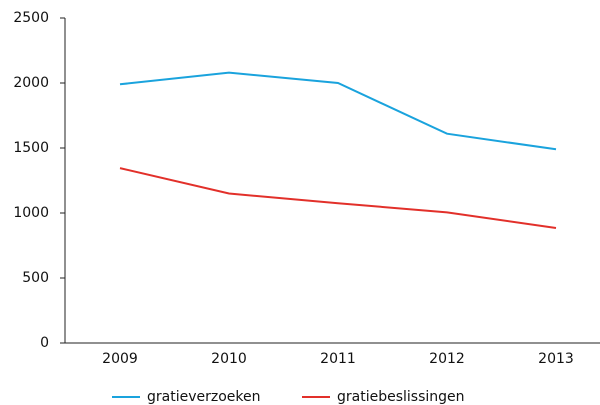  What do you see at coordinates (31, 83) in the screenshot?
I see `y-tick-label: 2000` at bounding box center [31, 83].